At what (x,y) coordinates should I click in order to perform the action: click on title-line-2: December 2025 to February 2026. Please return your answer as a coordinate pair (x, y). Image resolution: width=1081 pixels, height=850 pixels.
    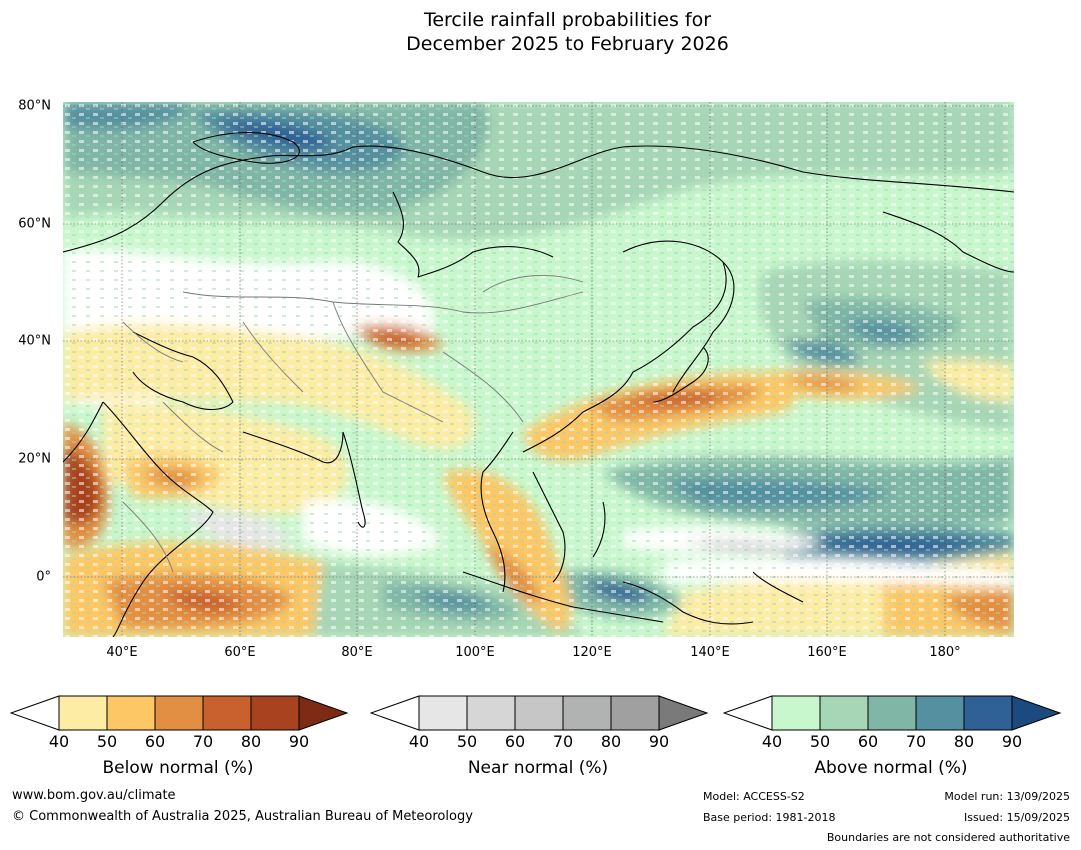
    Looking at the image, I should click on (567, 44).